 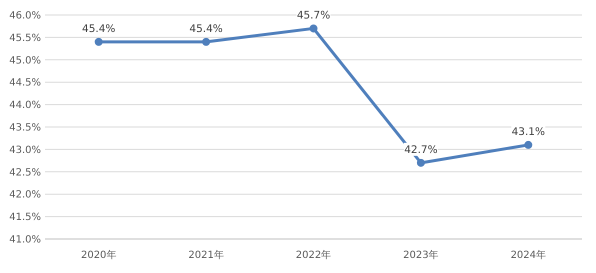 What do you see at coordinates (25, 128) in the screenshot?
I see `y-tick-label: 43.5%` at bounding box center [25, 128].